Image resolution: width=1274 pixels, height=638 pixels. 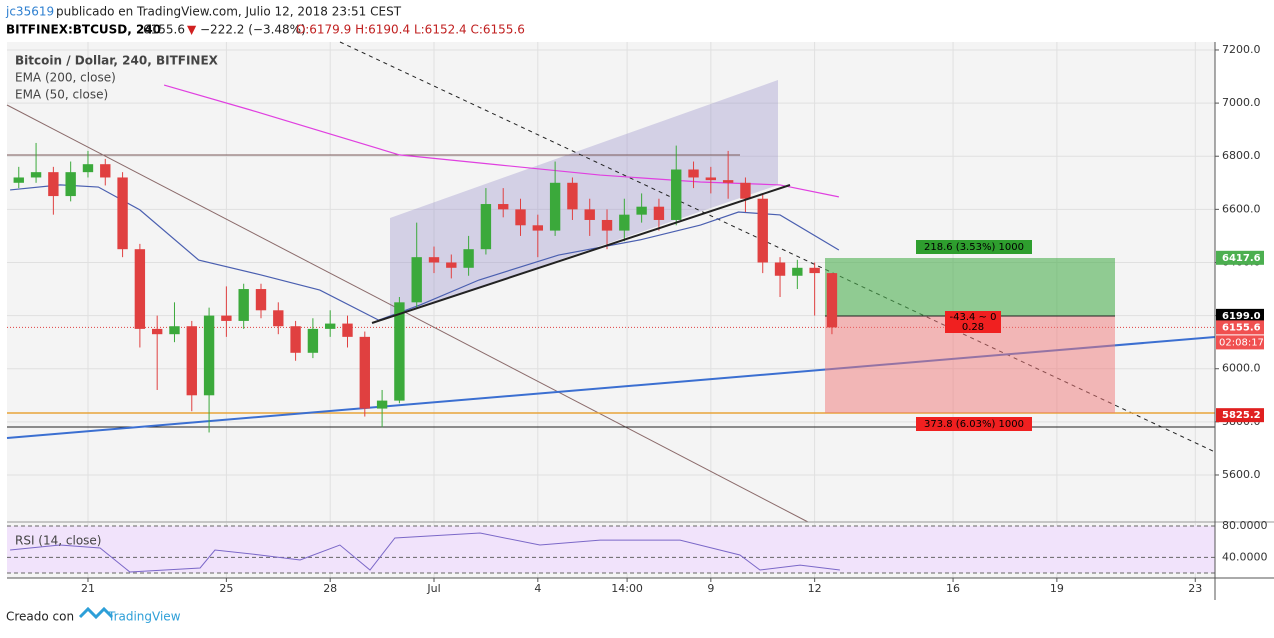 I want to click on last-price: 6155.6, so click(x=164, y=30).